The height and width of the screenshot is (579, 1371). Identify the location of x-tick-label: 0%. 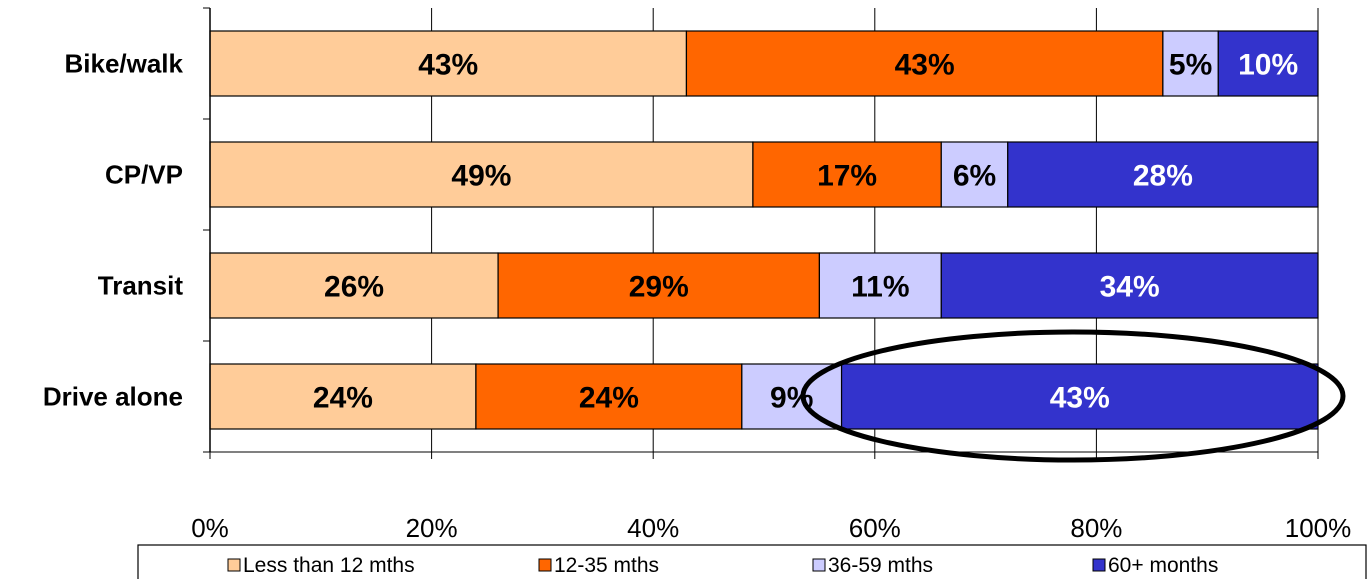
(210, 528).